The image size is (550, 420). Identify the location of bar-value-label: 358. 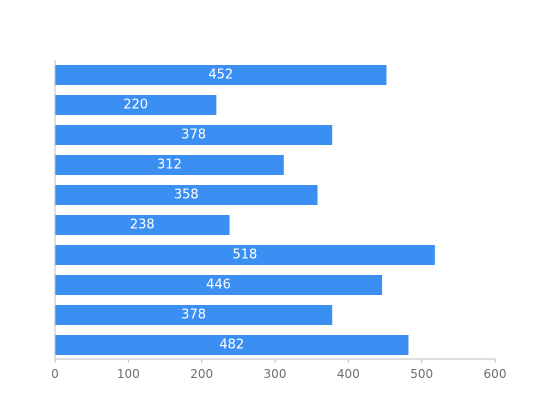
(186, 195).